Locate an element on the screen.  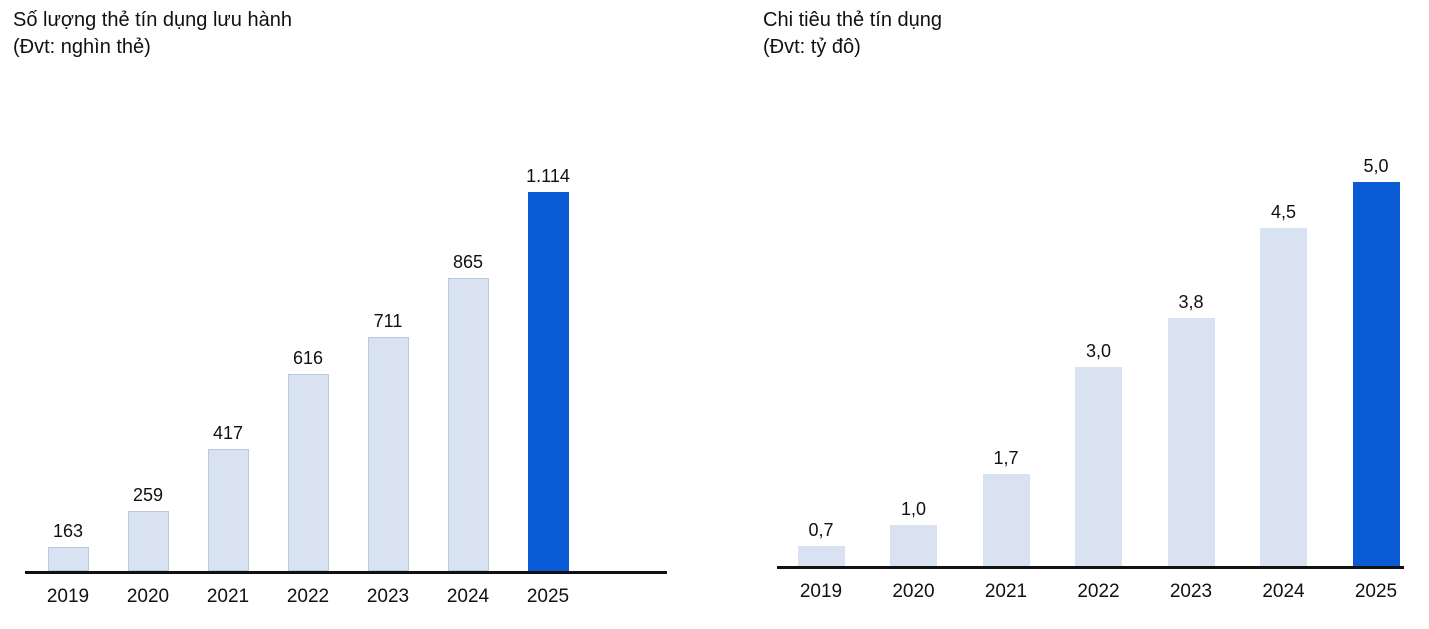
bar-value-label: 865 is located at coordinates (468, 262).